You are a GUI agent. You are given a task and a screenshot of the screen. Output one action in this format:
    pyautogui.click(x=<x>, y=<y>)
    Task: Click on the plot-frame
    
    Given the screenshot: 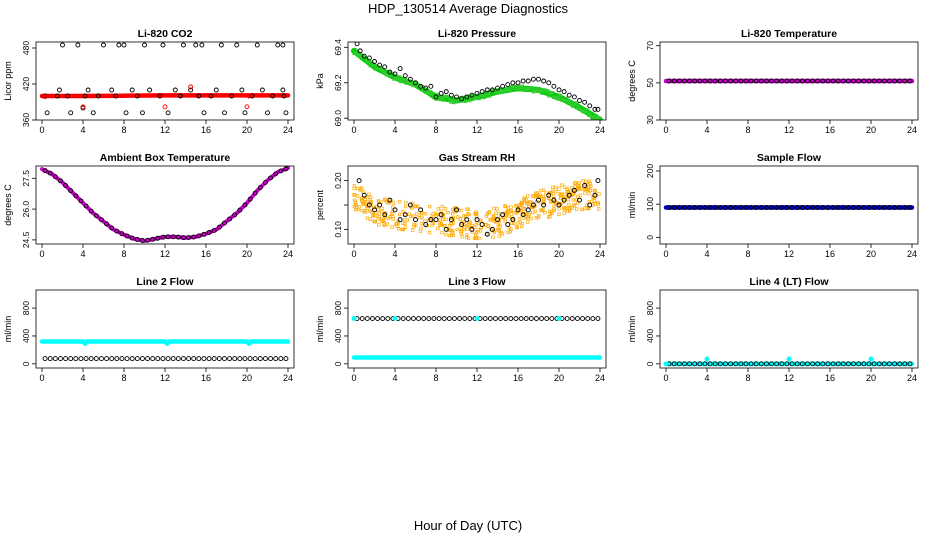 What is the action you would take?
    pyautogui.click(x=477, y=81)
    